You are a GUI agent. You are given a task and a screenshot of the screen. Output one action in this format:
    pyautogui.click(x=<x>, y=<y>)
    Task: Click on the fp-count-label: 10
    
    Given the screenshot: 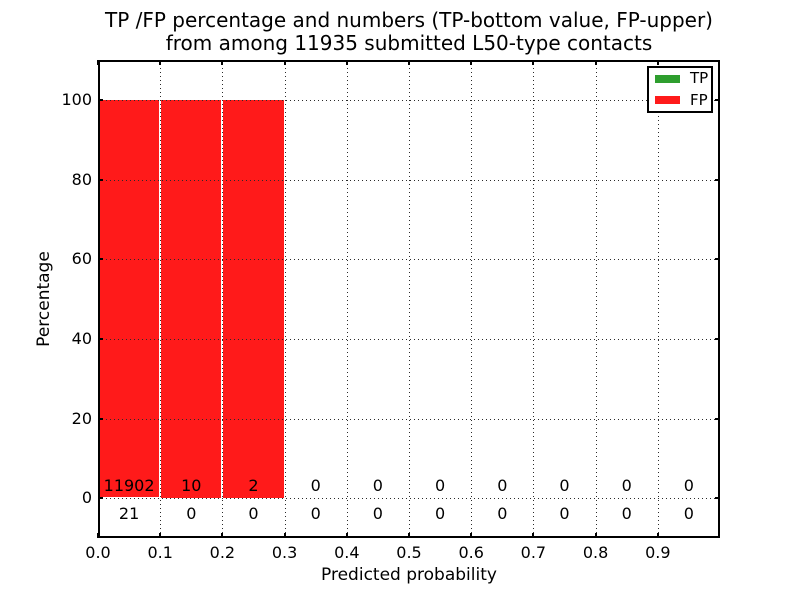 What is the action you would take?
    pyautogui.click(x=191, y=486)
    